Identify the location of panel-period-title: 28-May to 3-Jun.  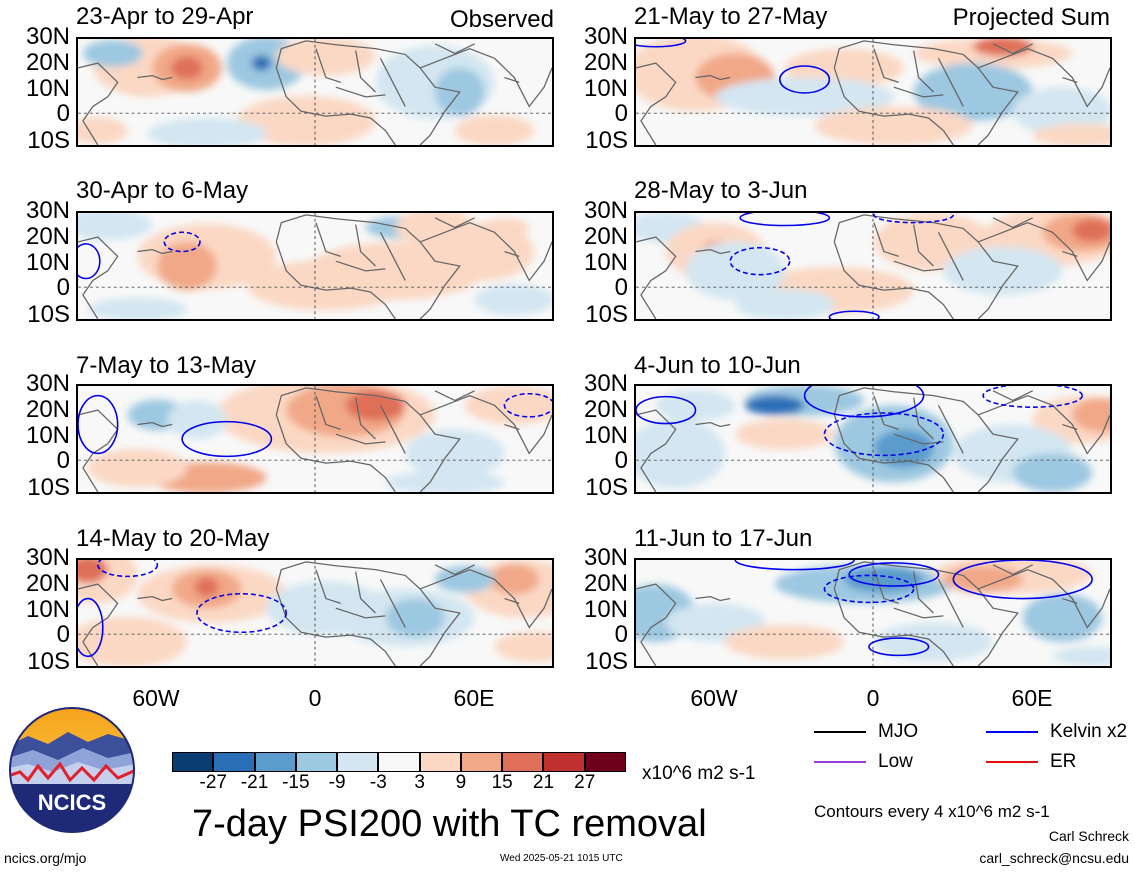
(721, 190).